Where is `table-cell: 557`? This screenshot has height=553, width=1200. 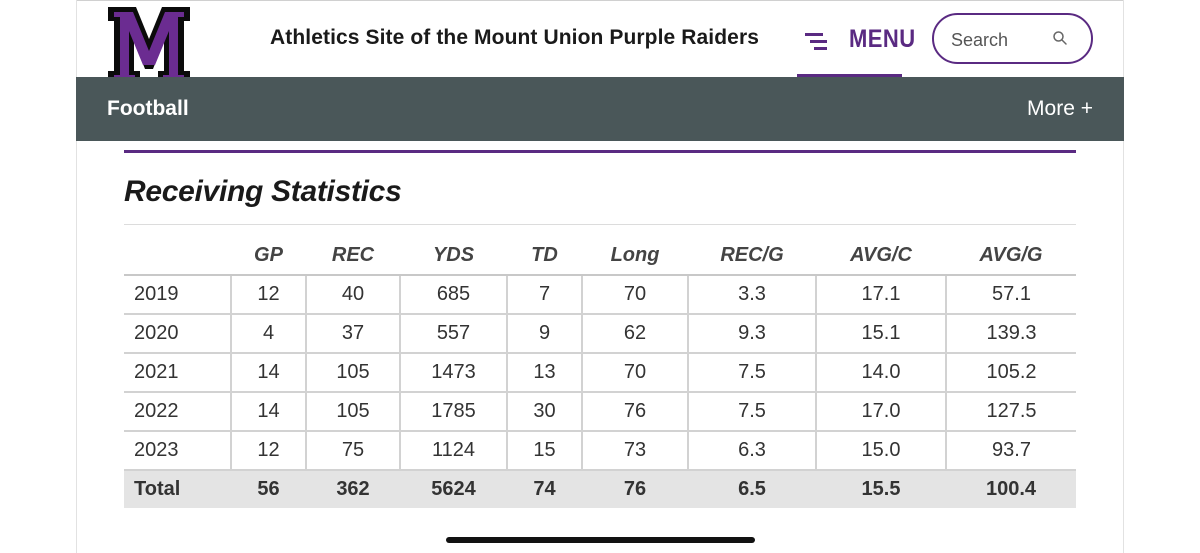
table-cell: 557 is located at coordinates (453, 334).